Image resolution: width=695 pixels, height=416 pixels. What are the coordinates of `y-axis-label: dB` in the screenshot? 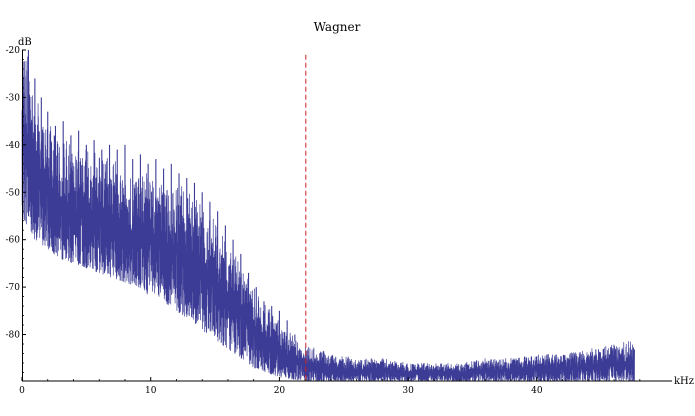 It's located at (25, 42).